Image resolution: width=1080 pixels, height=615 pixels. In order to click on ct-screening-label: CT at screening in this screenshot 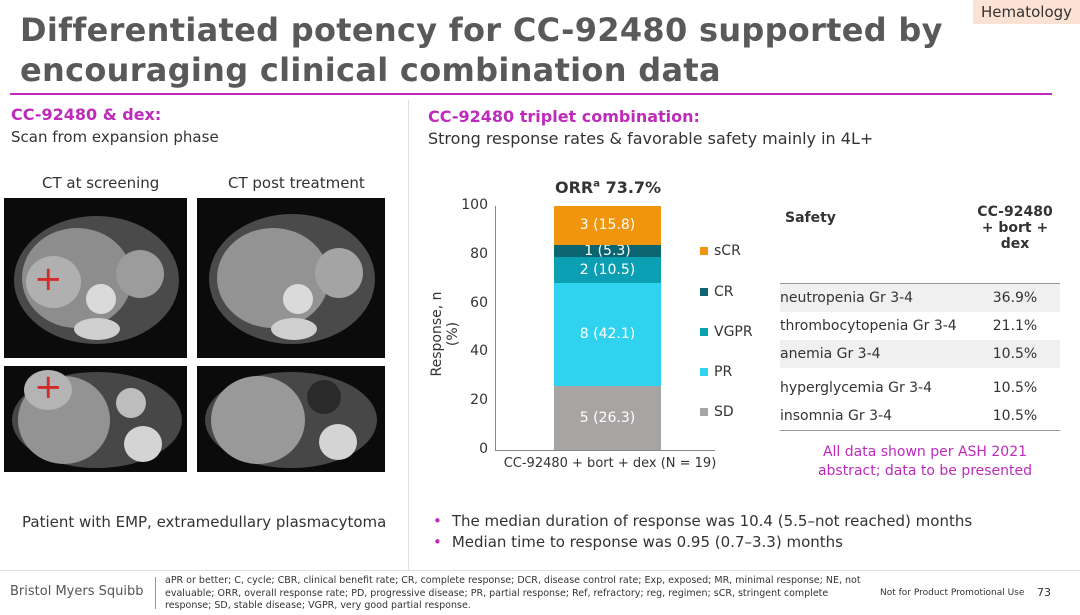, I will do `click(101, 183)`.